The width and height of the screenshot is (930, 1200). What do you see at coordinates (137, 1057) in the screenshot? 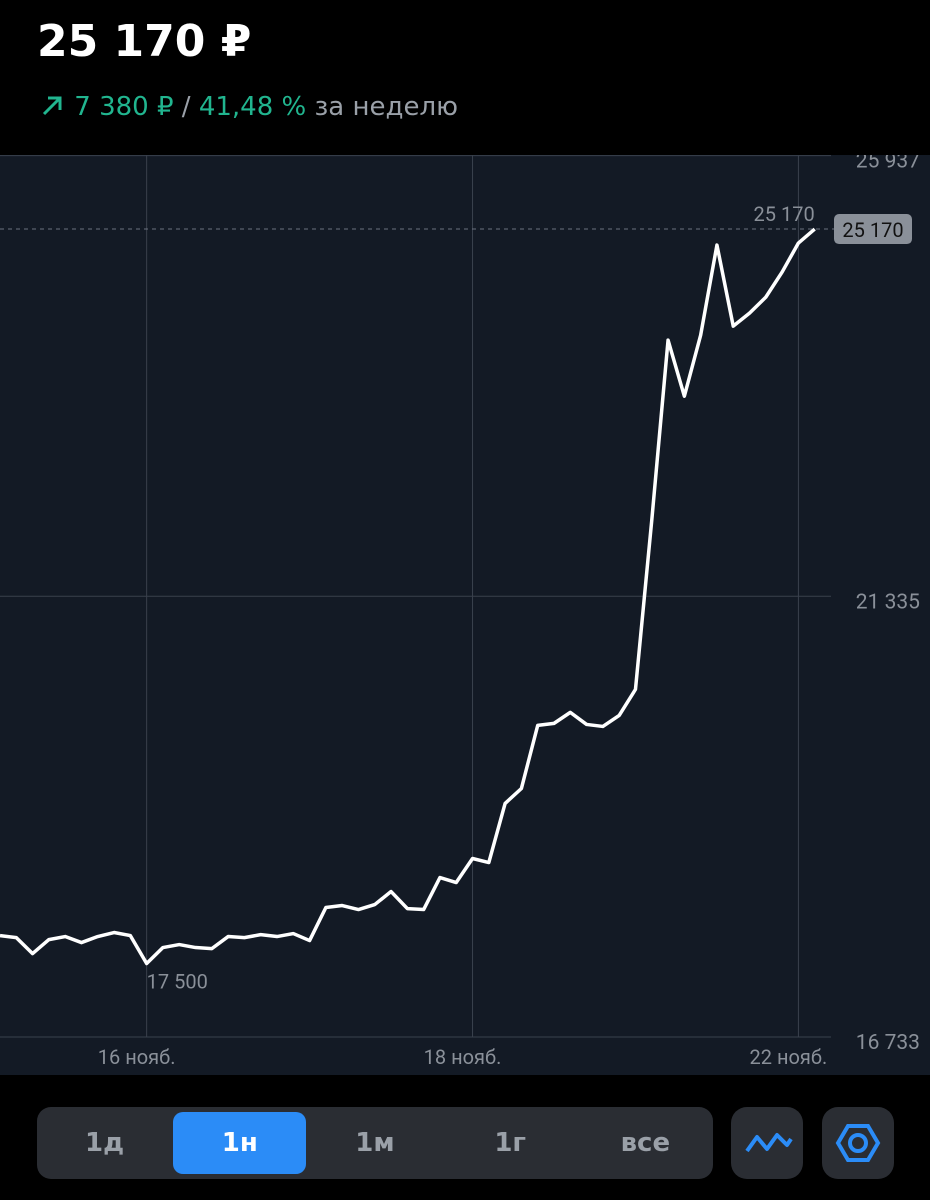
I see `x-tick-label: 16 нояб.` at bounding box center [137, 1057].